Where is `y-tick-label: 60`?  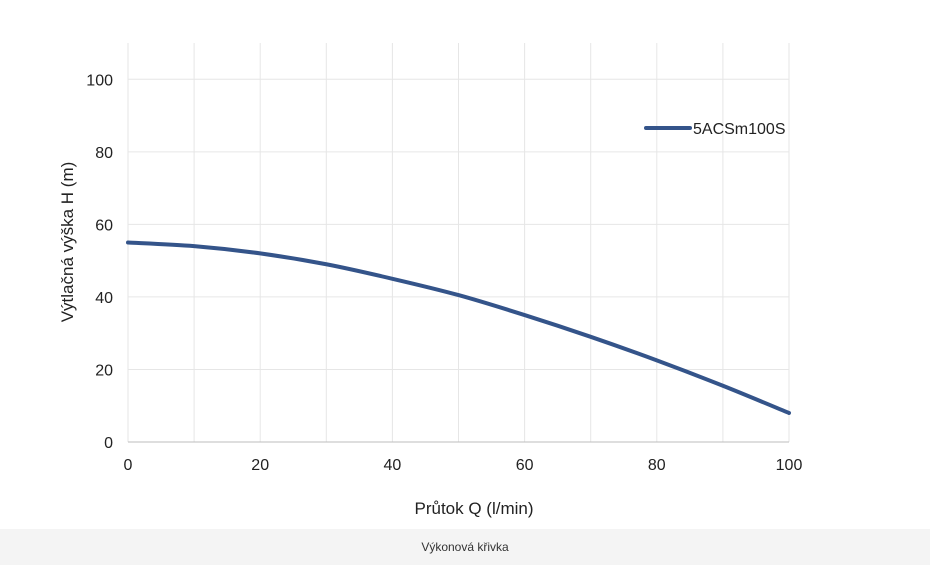
y-tick-label: 60 is located at coordinates (104, 225).